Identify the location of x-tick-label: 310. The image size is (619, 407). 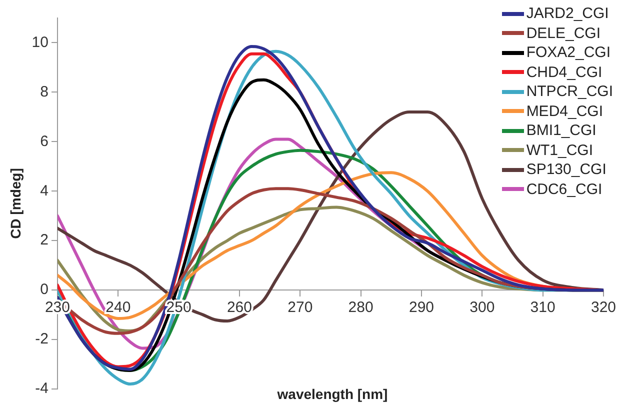
(543, 307).